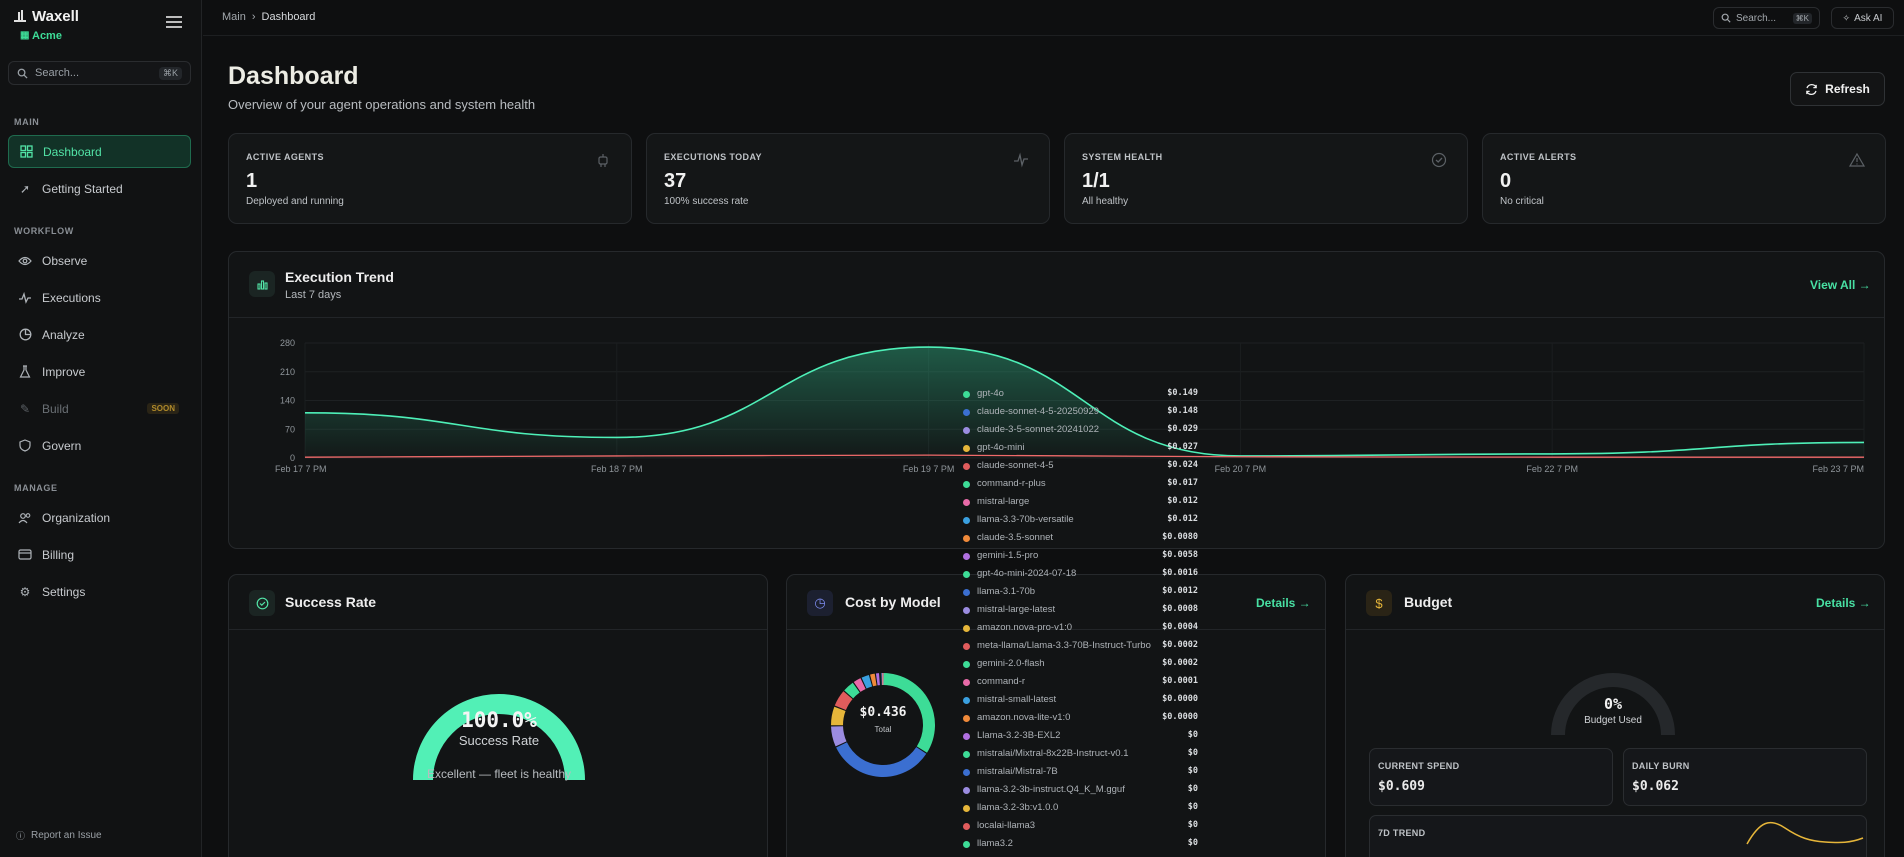 This screenshot has height=857, width=1904. Describe the element at coordinates (99, 334) in the screenshot. I see `sidebar-item-analyze: Analyze` at that location.